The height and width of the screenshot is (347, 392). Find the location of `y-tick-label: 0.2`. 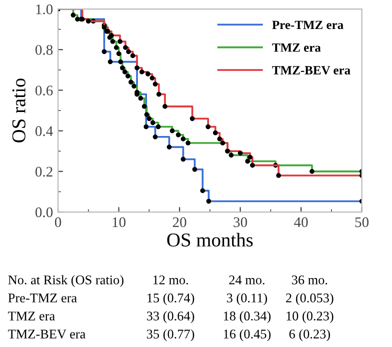

y-tick-label: 0.2 is located at coordinates (43, 171).